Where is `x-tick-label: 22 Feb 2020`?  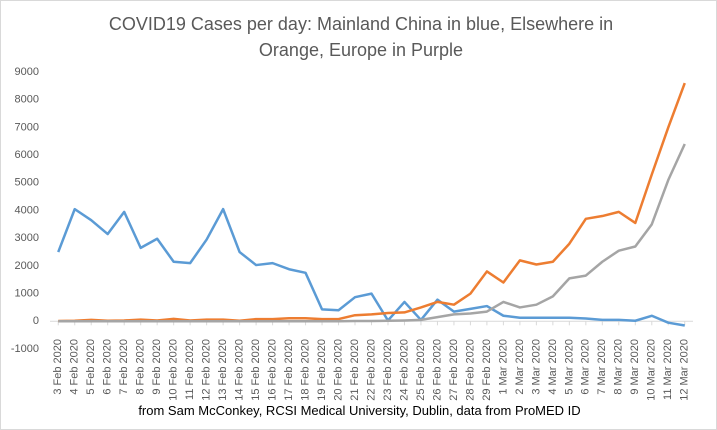
x-tick-label: 22 Feb 2020 is located at coordinates (371, 370).